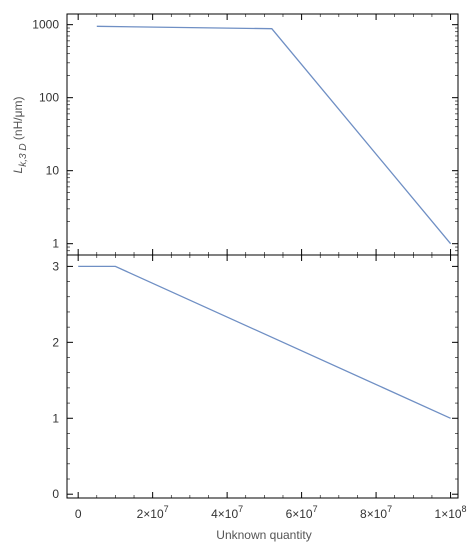 Image resolution: width=474 pixels, height=551 pixels. I want to click on bottom-x-tick-label: 4×10⁷, so click(227, 512).